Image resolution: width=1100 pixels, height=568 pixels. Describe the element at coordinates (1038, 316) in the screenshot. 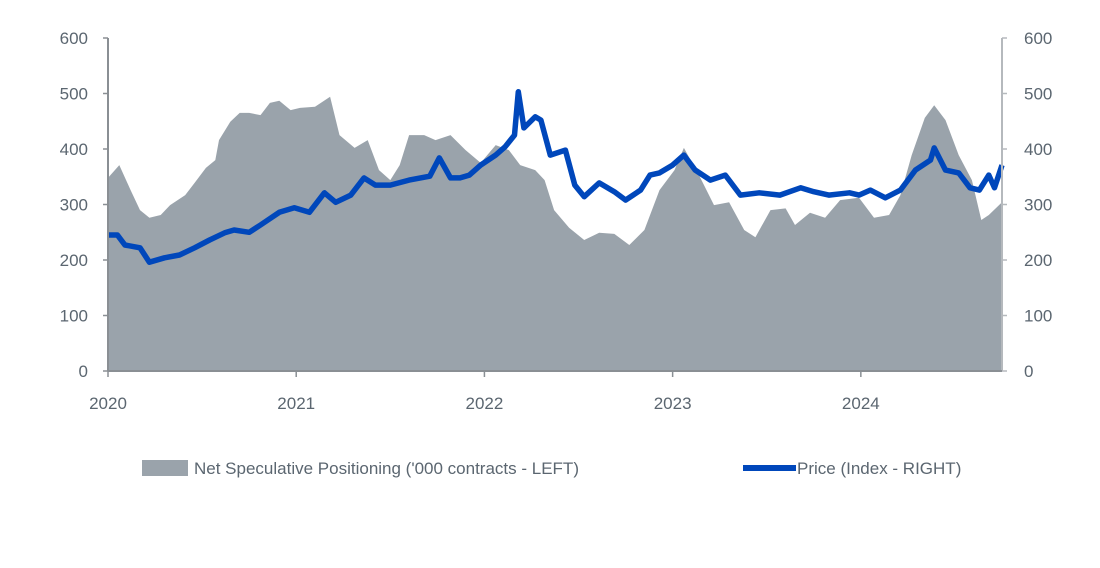

I see `right-tick-label: 100` at that location.